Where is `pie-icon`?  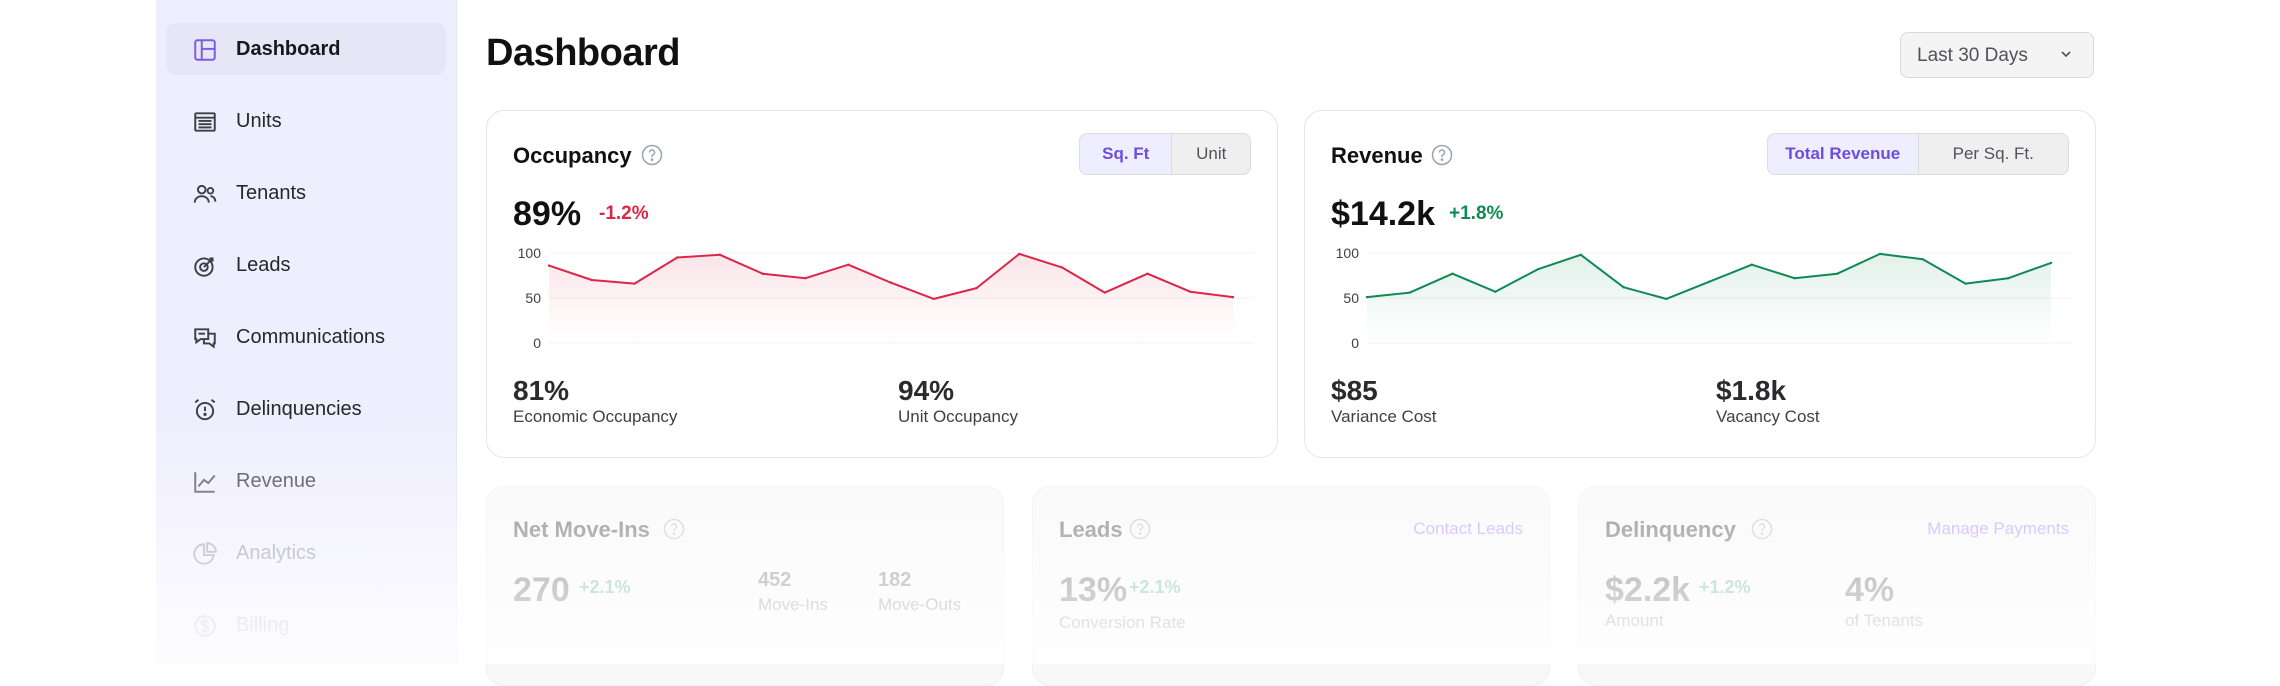
pie-icon is located at coordinates (205, 554).